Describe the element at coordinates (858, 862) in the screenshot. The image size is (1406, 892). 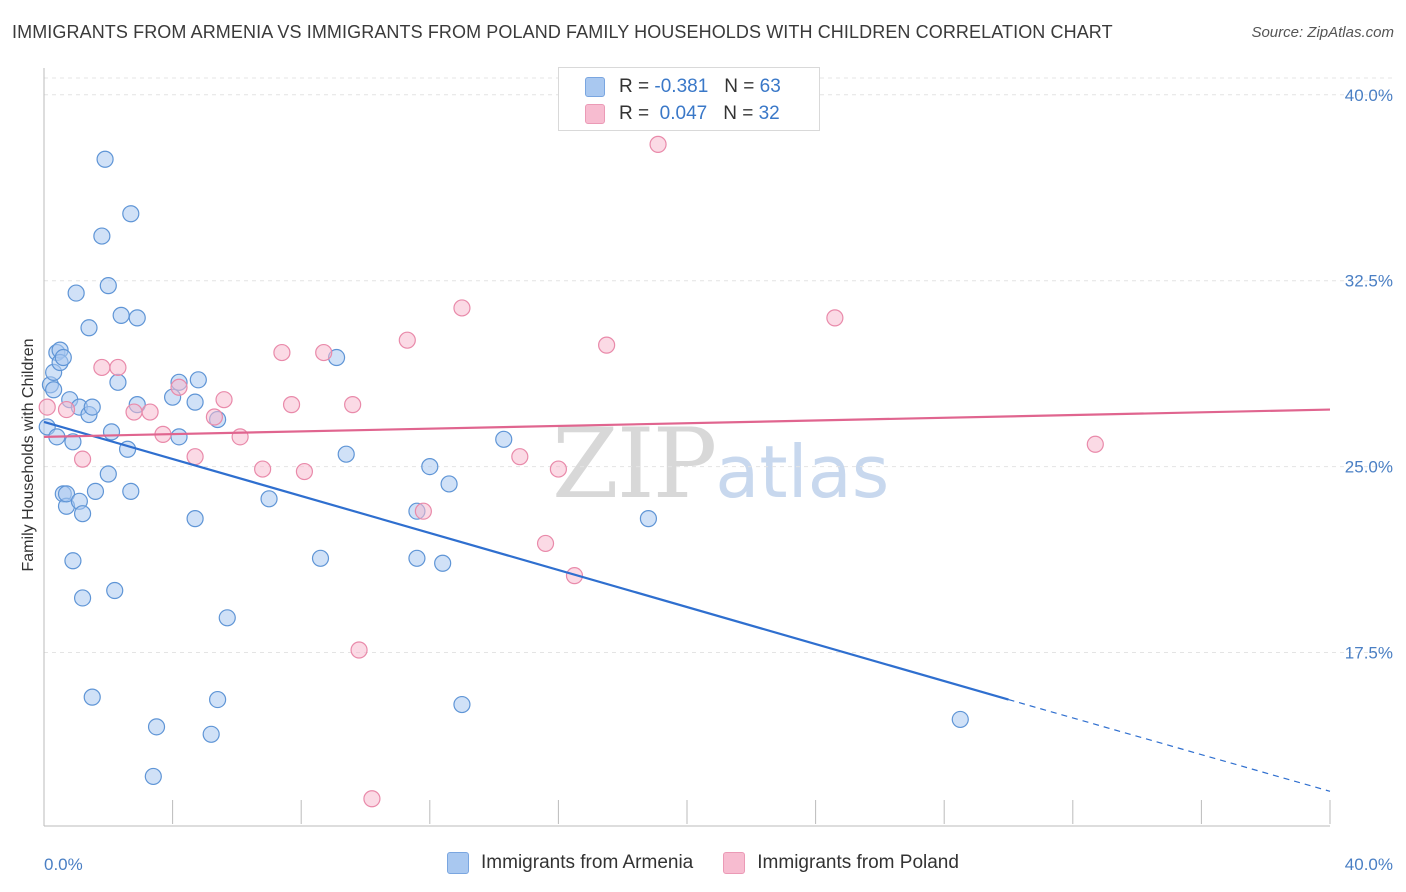
I see `series-name-poland: Immigrants from Poland` at that location.